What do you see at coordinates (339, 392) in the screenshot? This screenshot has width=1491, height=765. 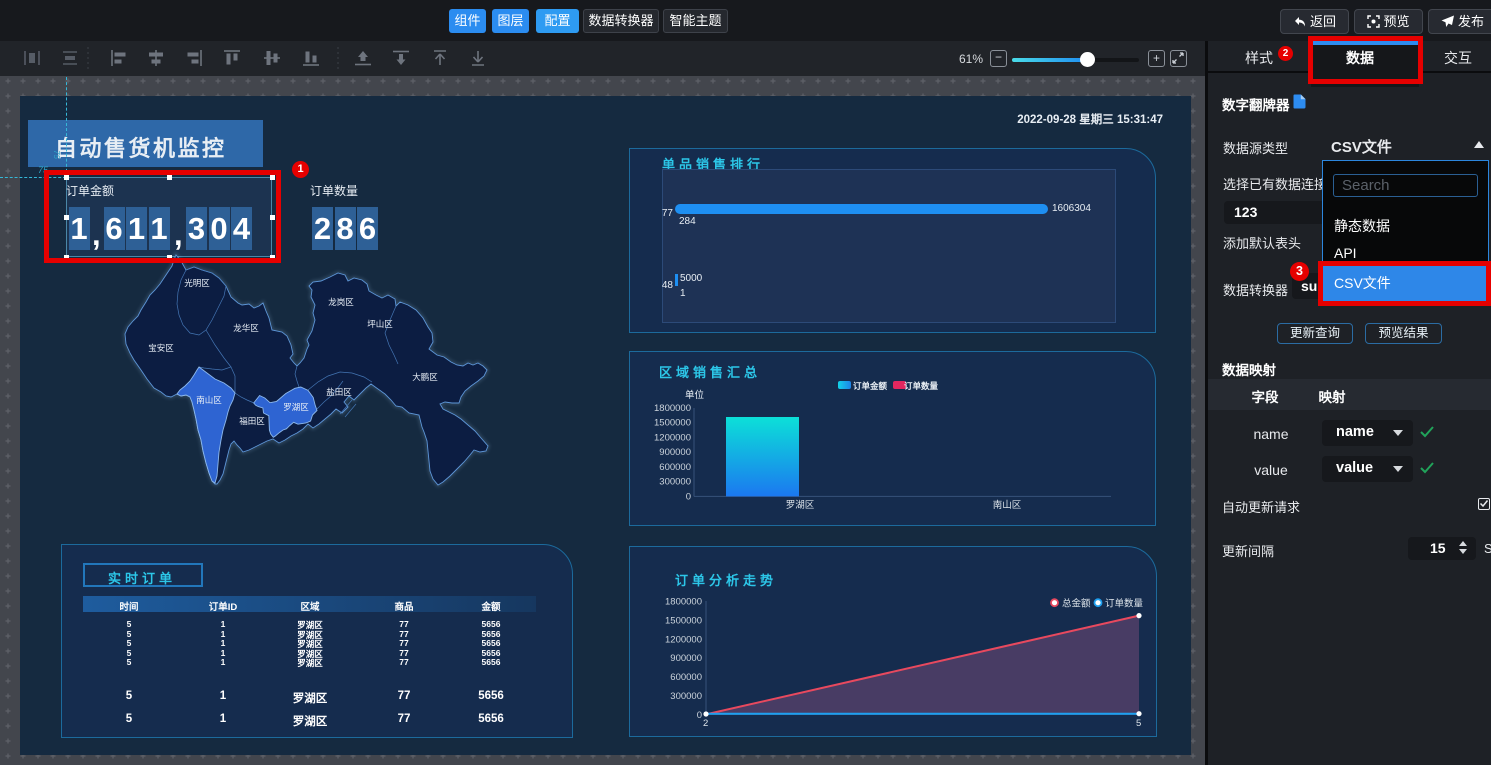 I see `svg-text: 盐田区` at bounding box center [339, 392].